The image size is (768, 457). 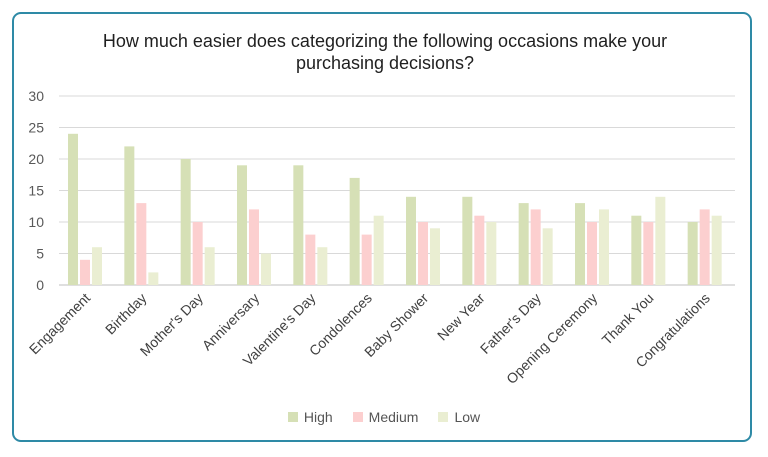 I want to click on x-tick-label: Birthday, so click(x=126, y=314).